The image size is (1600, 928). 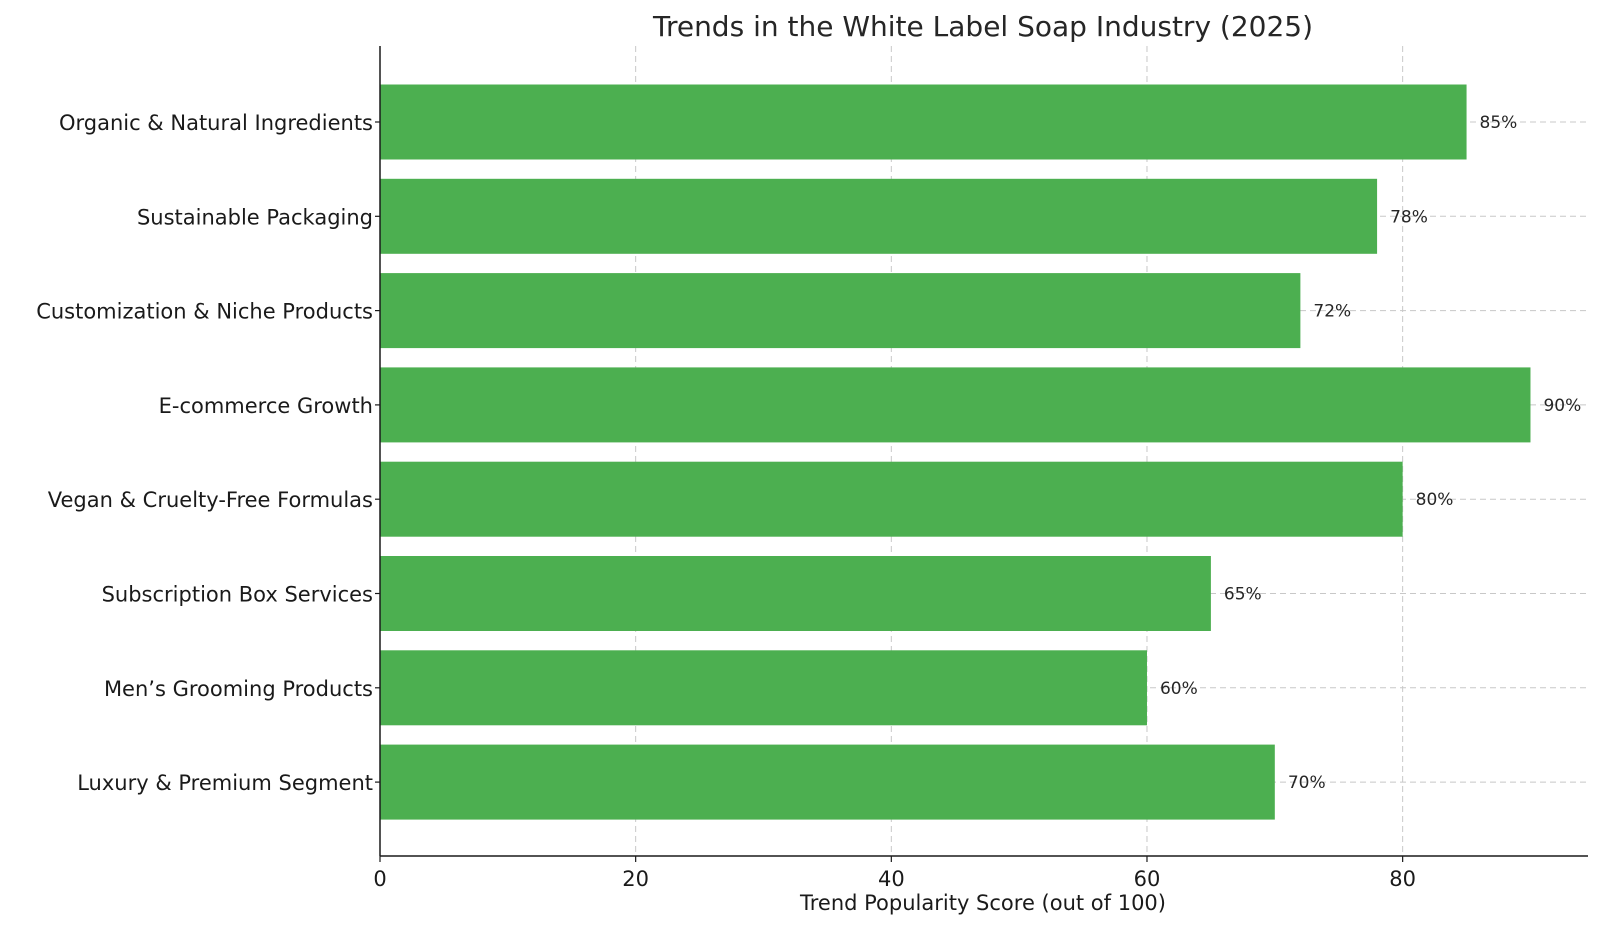 I want to click on bar-value-label: 72%, so click(x=1332, y=312).